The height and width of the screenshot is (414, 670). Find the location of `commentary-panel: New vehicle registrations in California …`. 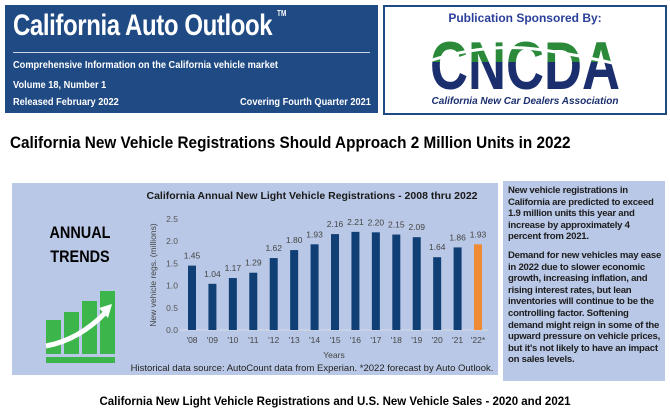

commentary-panel: New vehicle registrations in California … is located at coordinates (584, 281).